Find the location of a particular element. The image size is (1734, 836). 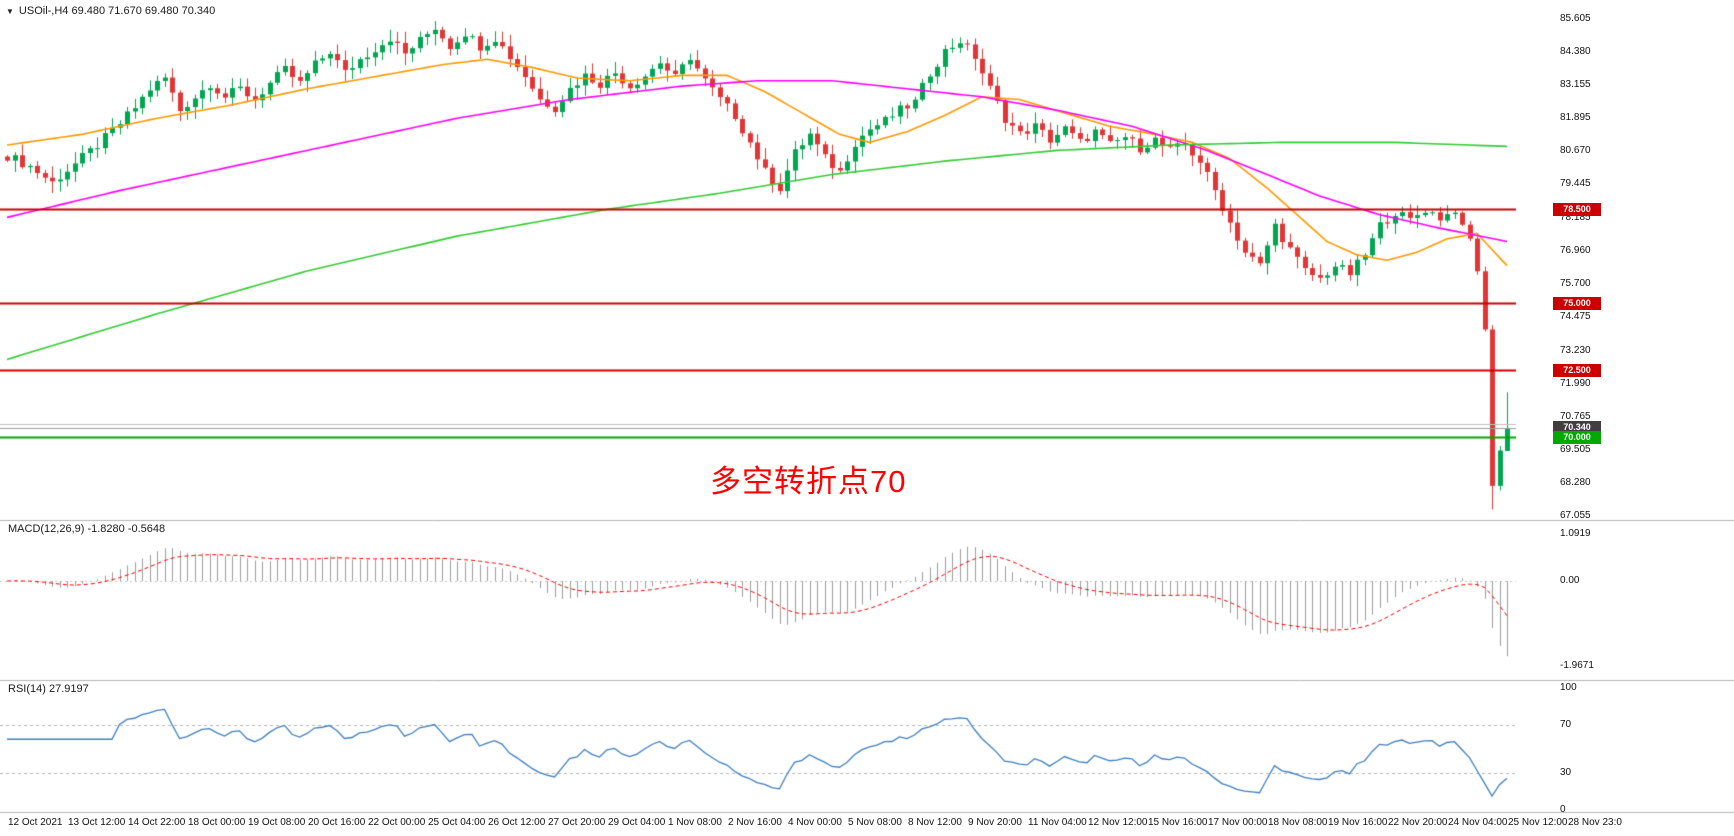

time-axis-label: 1 Nov 08:00 is located at coordinates (695, 822).